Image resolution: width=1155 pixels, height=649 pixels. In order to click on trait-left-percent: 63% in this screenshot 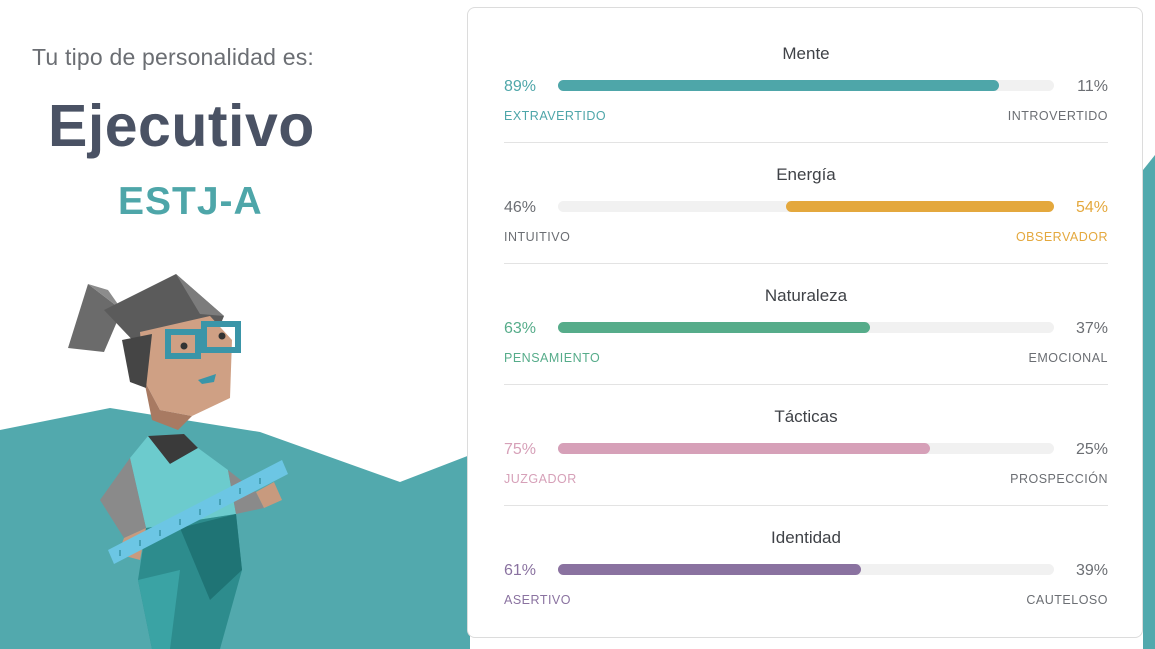, I will do `click(520, 328)`.